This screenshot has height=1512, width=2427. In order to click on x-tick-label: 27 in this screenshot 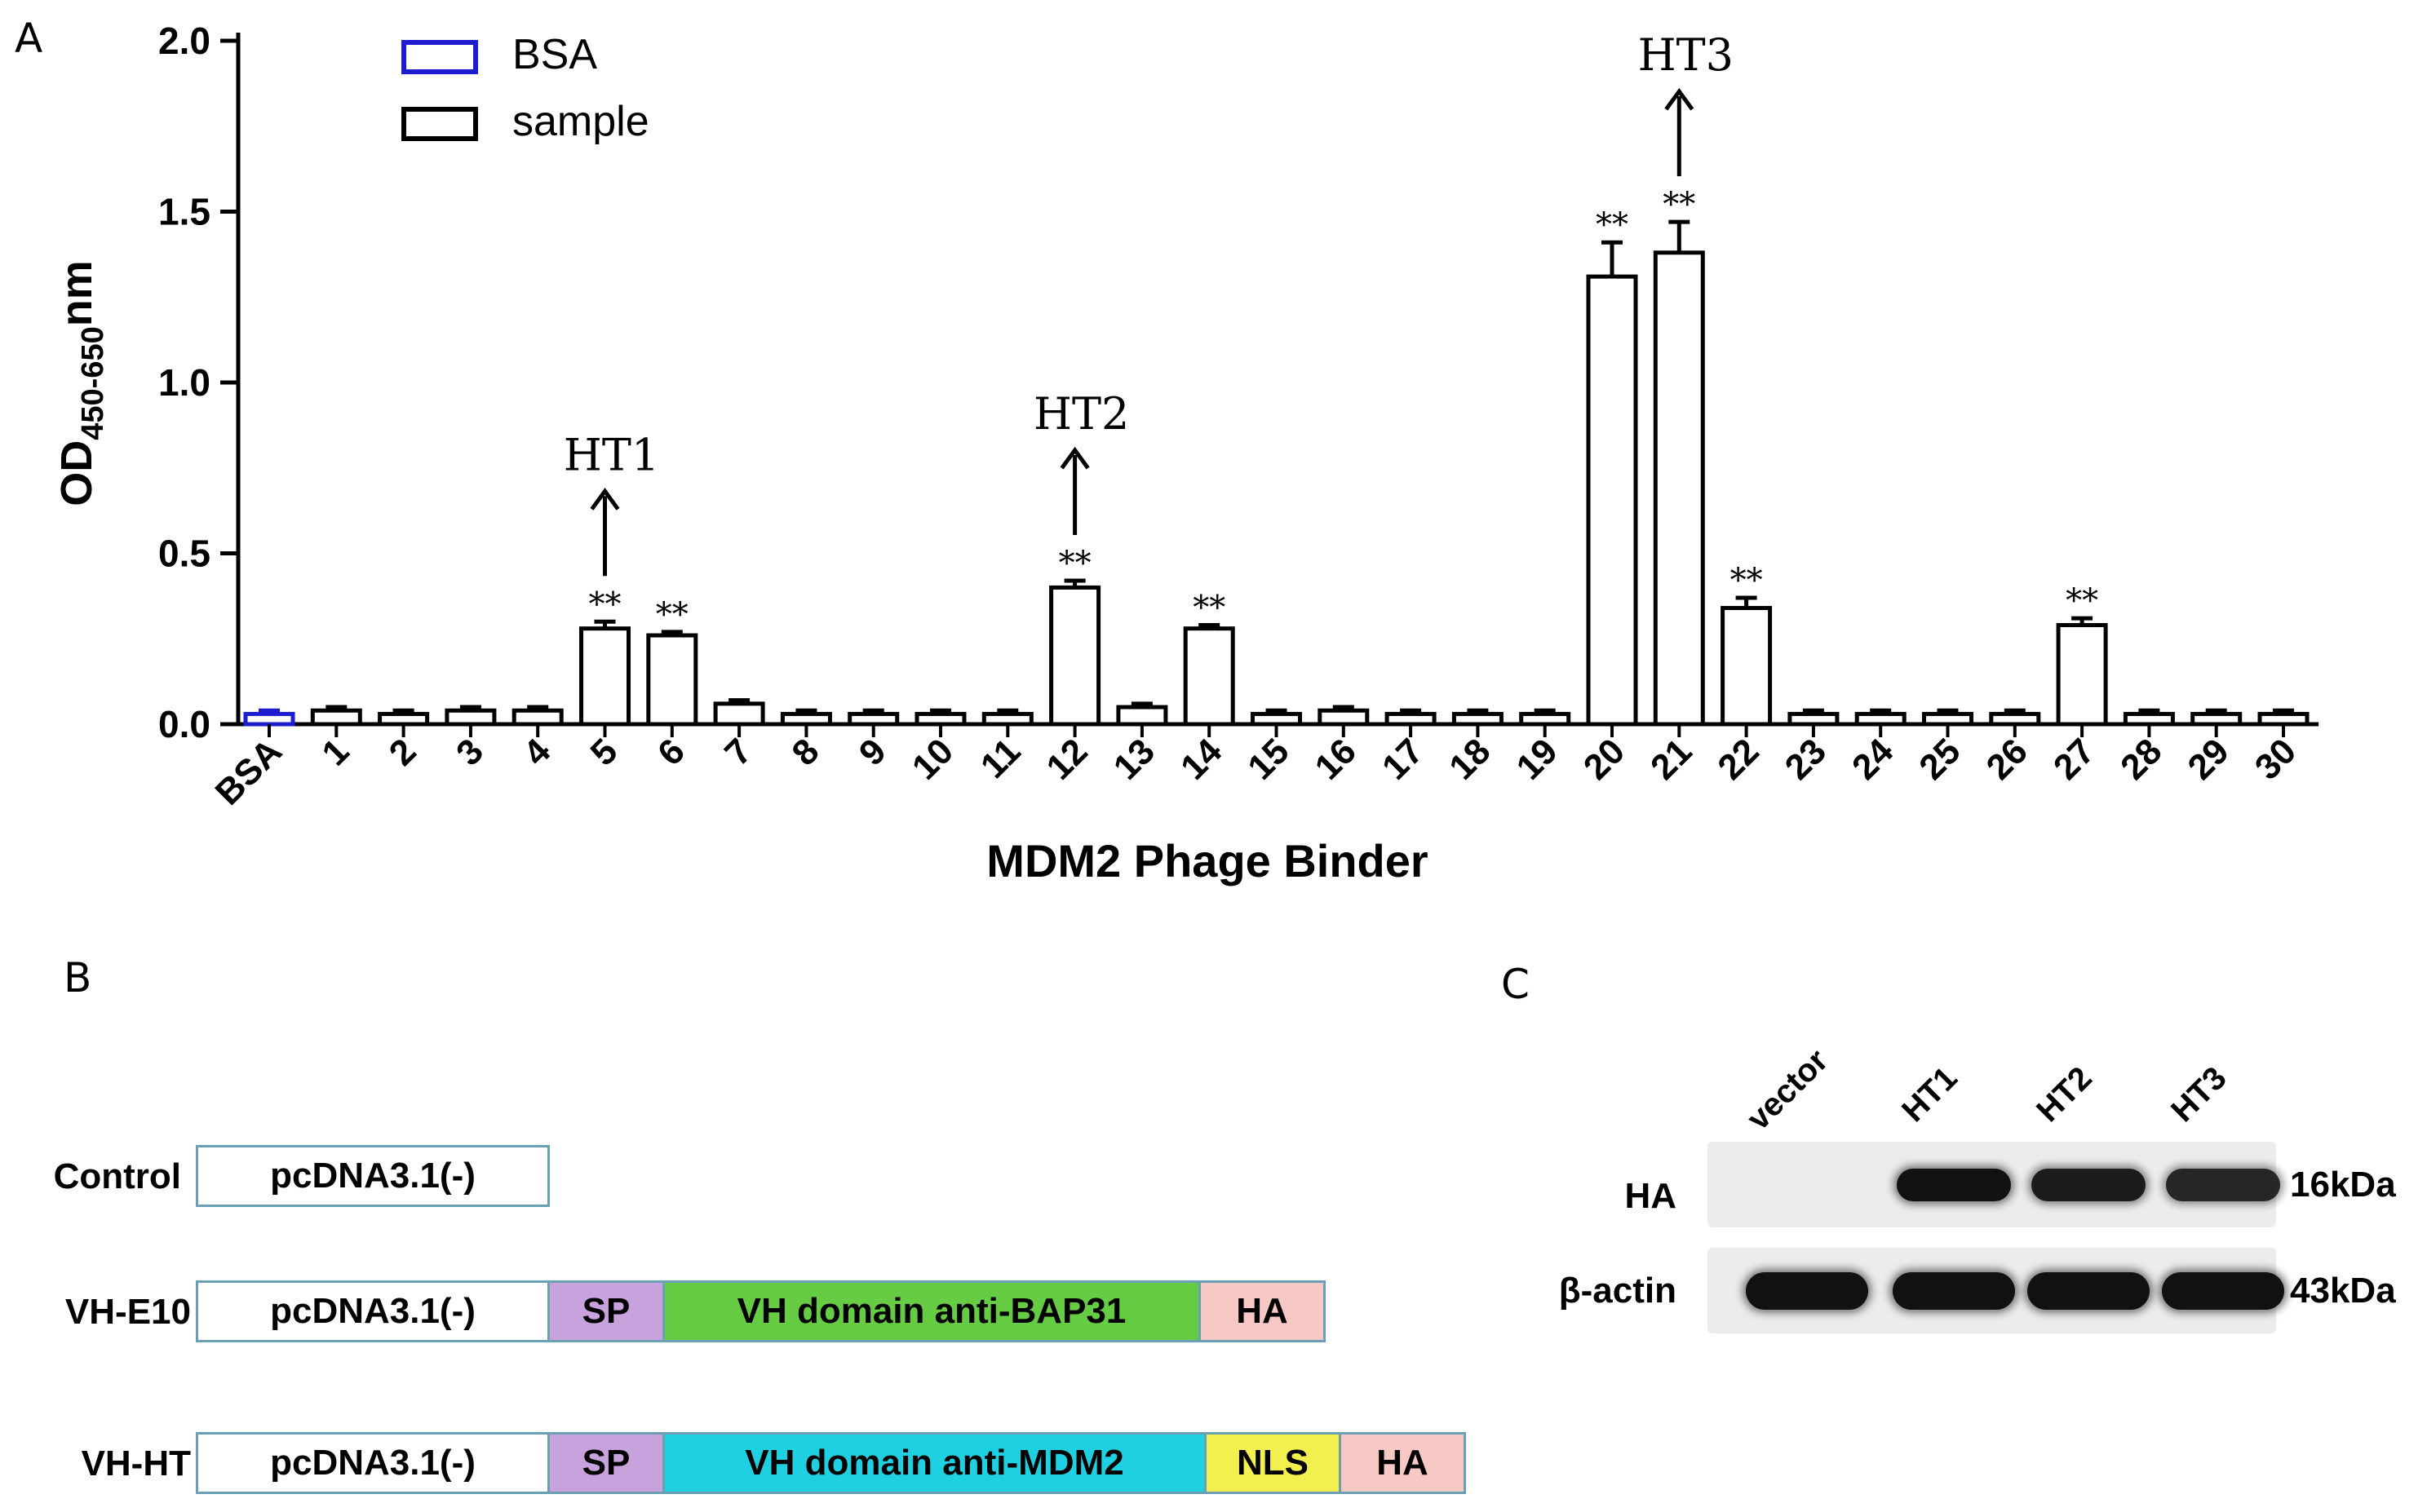, I will do `click(2074, 759)`.